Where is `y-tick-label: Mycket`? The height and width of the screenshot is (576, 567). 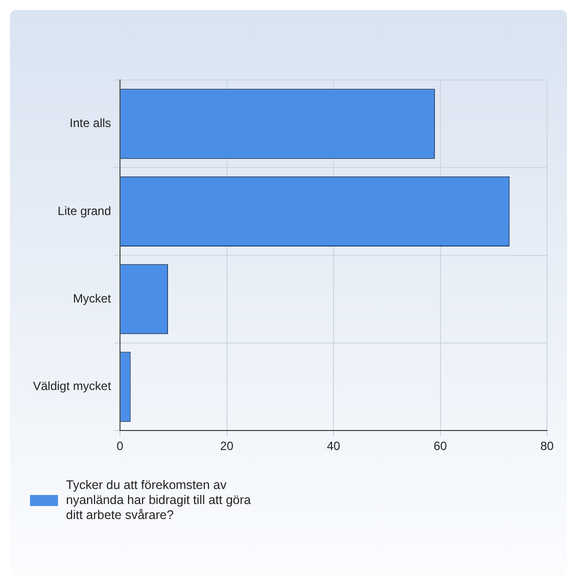 y-tick-label: Mycket is located at coordinates (92, 298).